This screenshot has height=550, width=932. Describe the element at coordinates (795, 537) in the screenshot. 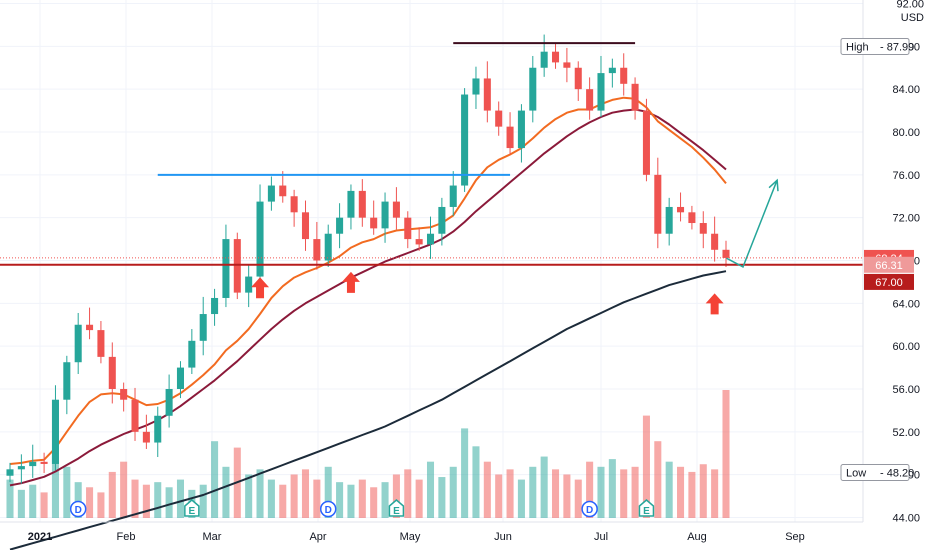

I see `x-tick-label: Sep` at that location.